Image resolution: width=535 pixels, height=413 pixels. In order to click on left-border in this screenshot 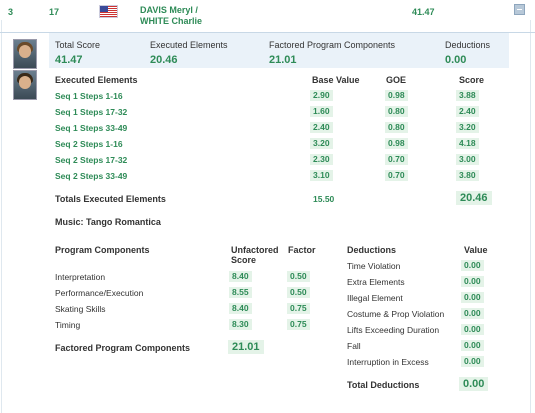, I will do `click(1, 216)`.